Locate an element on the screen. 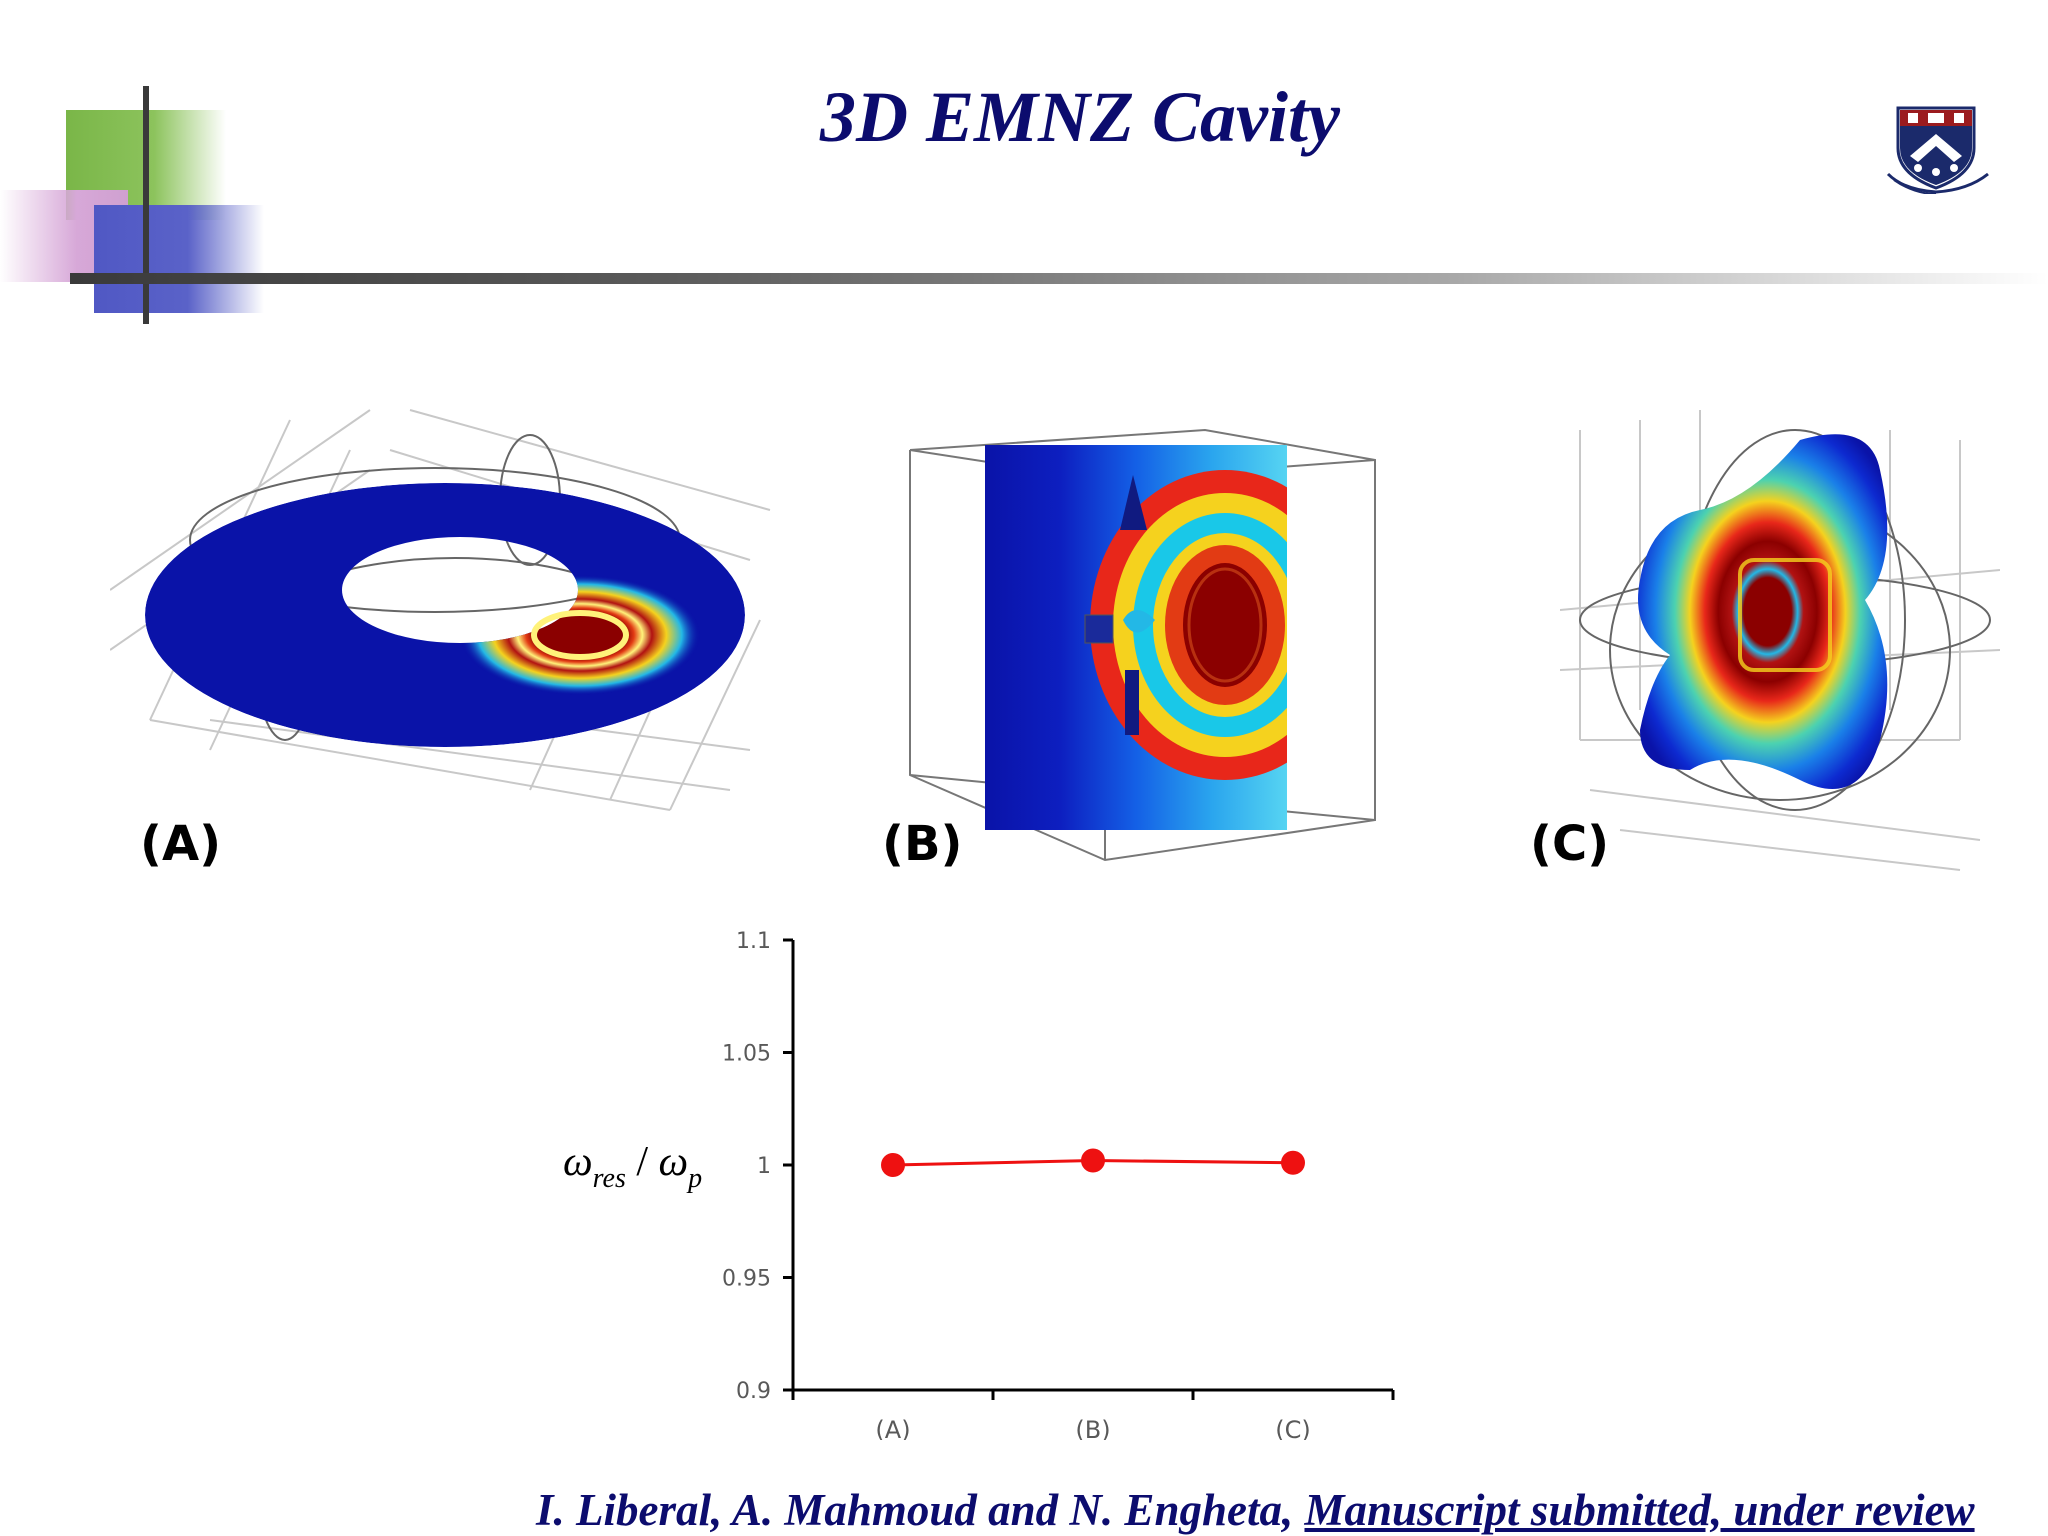 This screenshot has height=1536, width=2048. y-tick-label: 1.05 is located at coordinates (746, 1054).